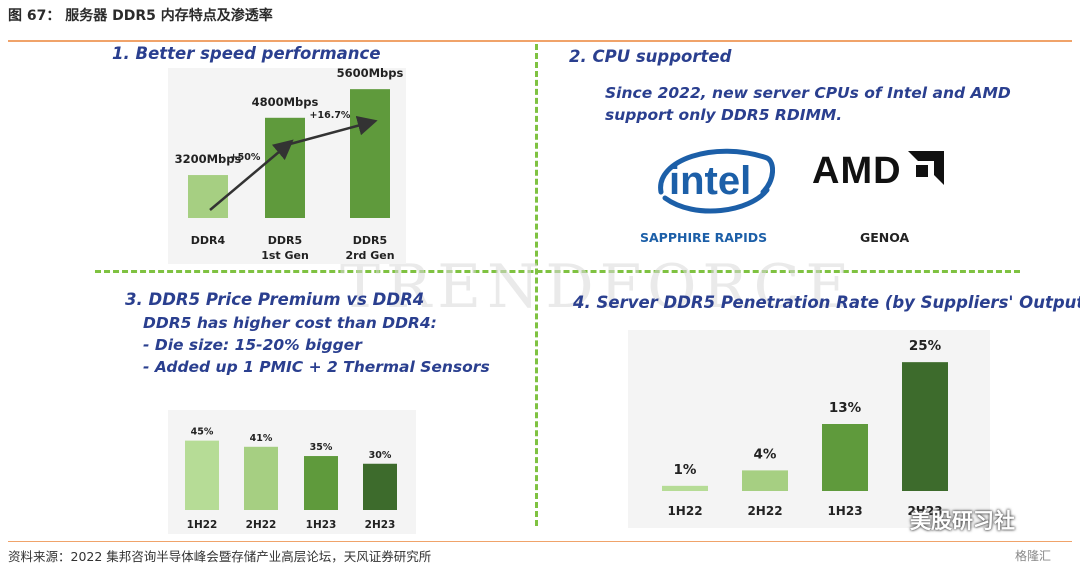  What do you see at coordinates (924, 511) in the screenshot?
I see `penetration-category-label: 2H23` at bounding box center [924, 511].